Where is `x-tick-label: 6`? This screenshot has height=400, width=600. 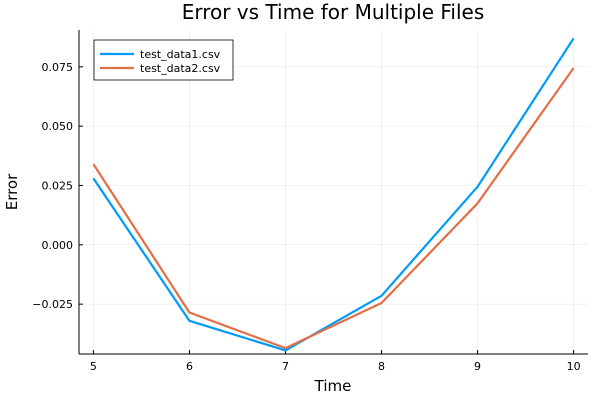
x-tick-label: 6 is located at coordinates (189, 366).